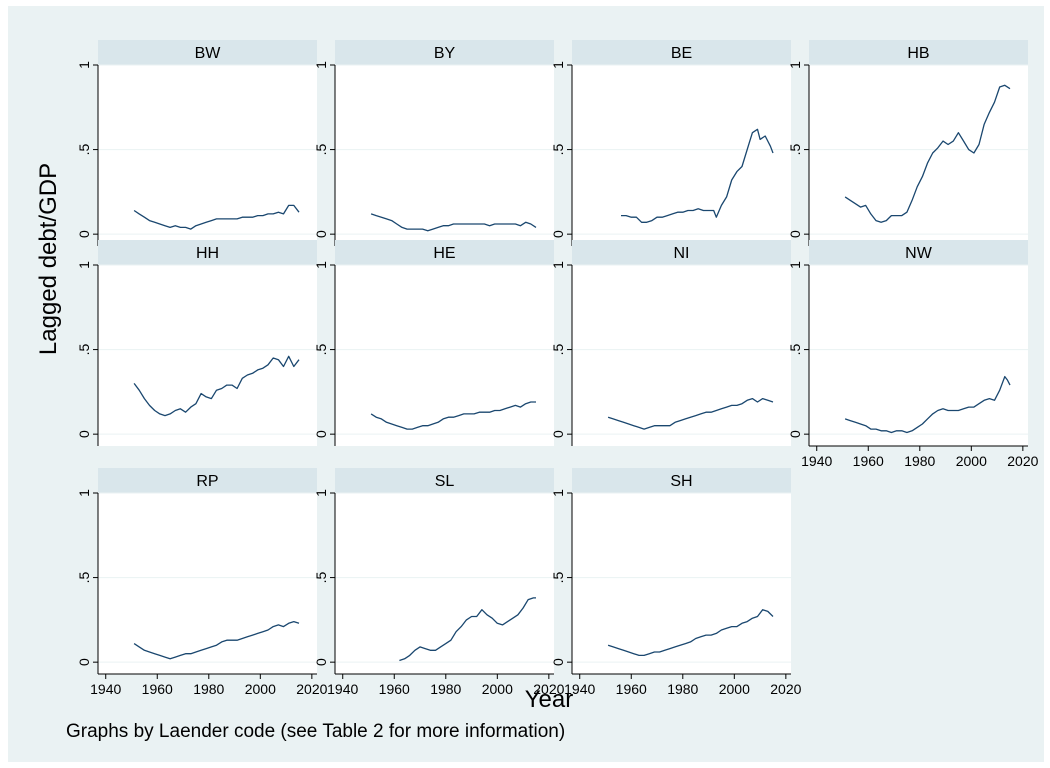 The width and height of the screenshot is (1050, 768). Describe the element at coordinates (48, 259) in the screenshot. I see `y-axis-title: Lagged debt/GDP` at that location.